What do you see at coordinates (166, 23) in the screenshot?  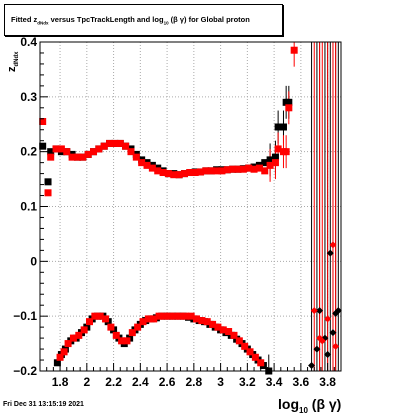 I see `title-log-sub: 10` at bounding box center [166, 23].